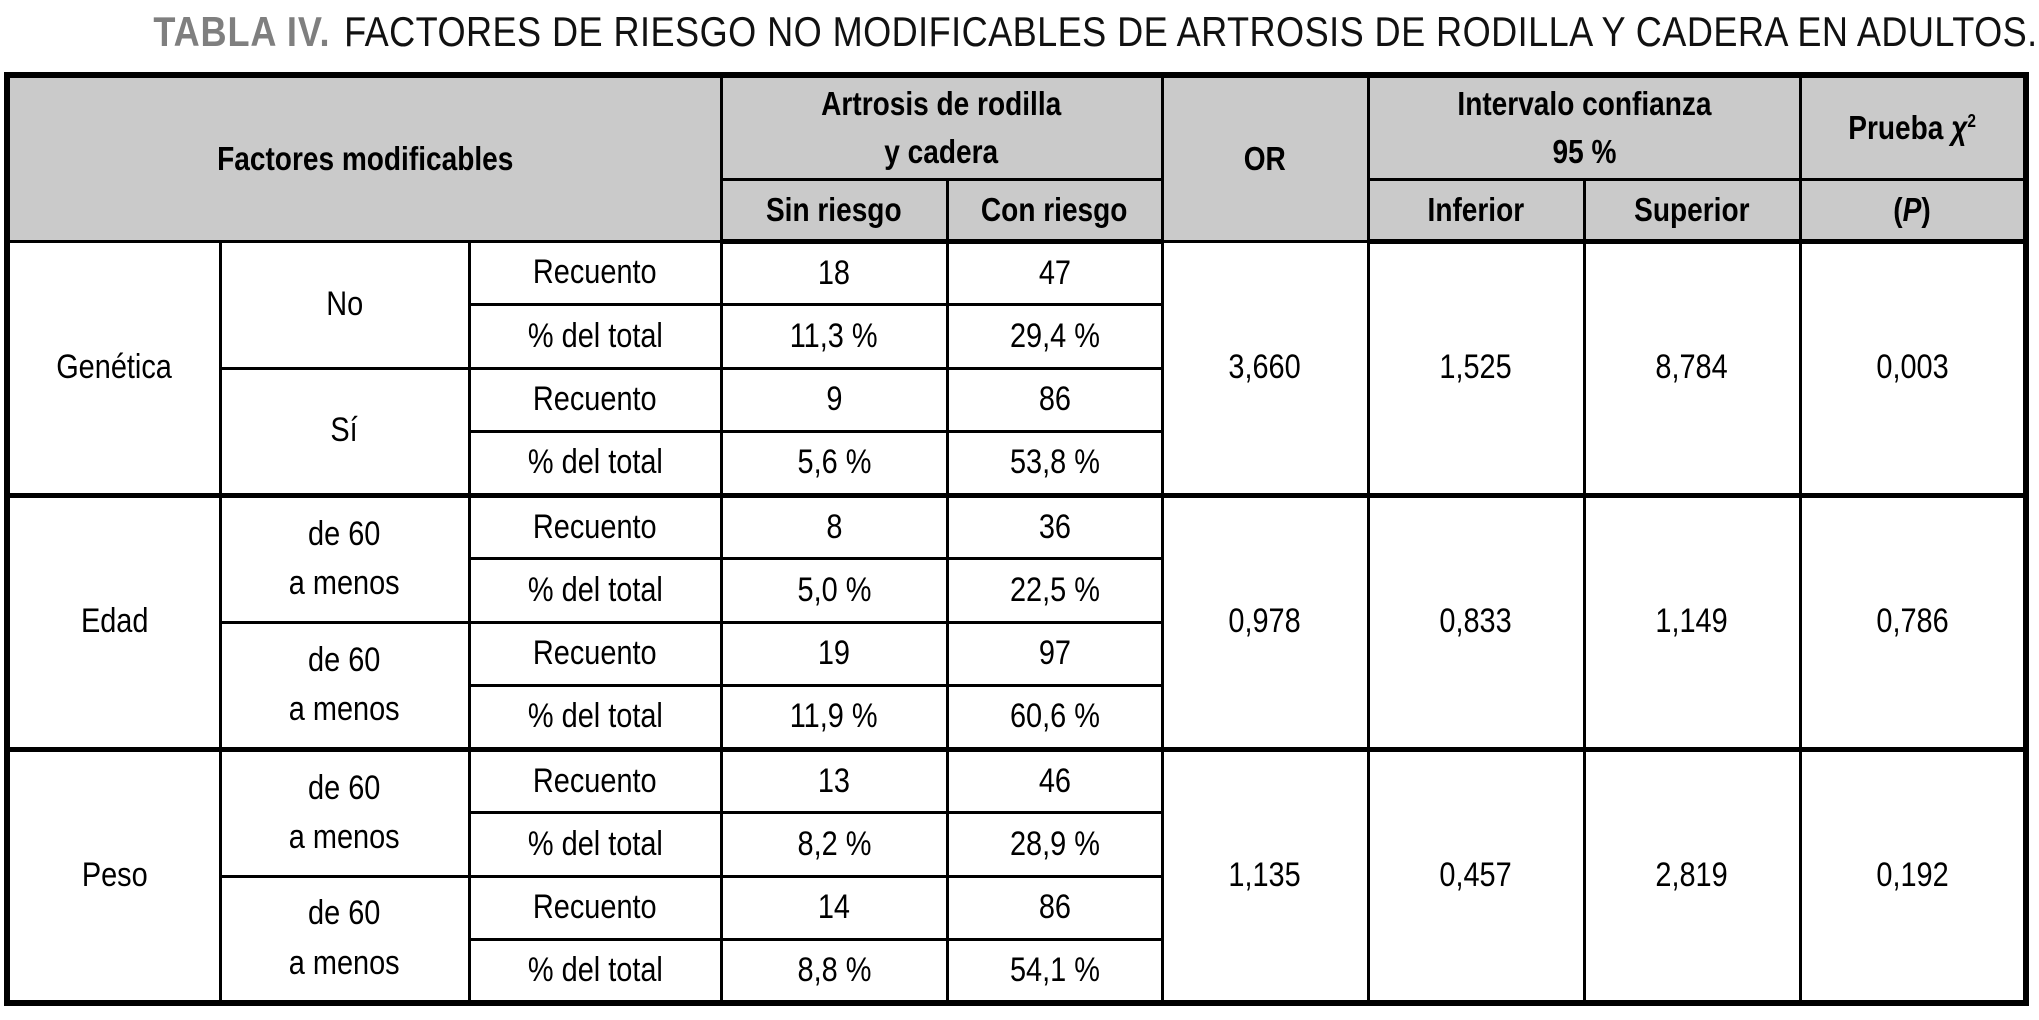  I want to click on subheader-inferior: Inferior, so click(1476, 210).